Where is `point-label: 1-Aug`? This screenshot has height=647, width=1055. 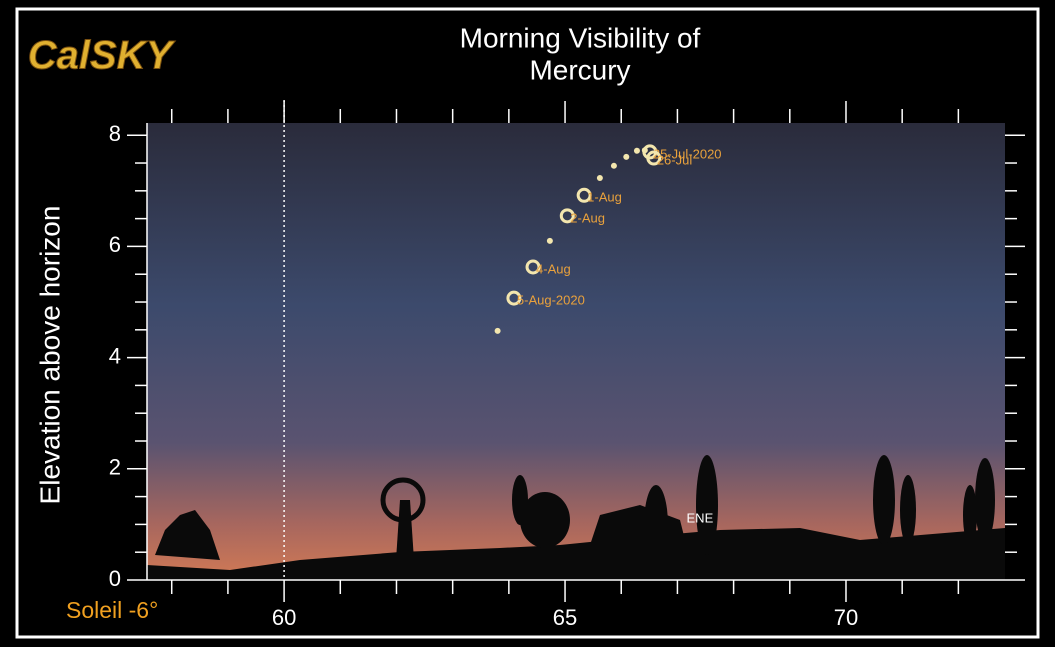
point-label: 1-Aug is located at coordinates (604, 197).